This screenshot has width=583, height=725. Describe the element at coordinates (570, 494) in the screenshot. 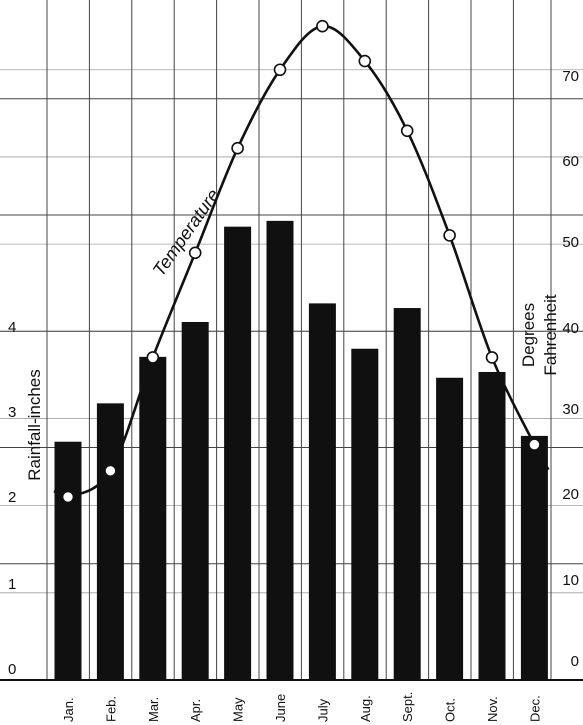

I see `right-tick-label: 20` at that location.